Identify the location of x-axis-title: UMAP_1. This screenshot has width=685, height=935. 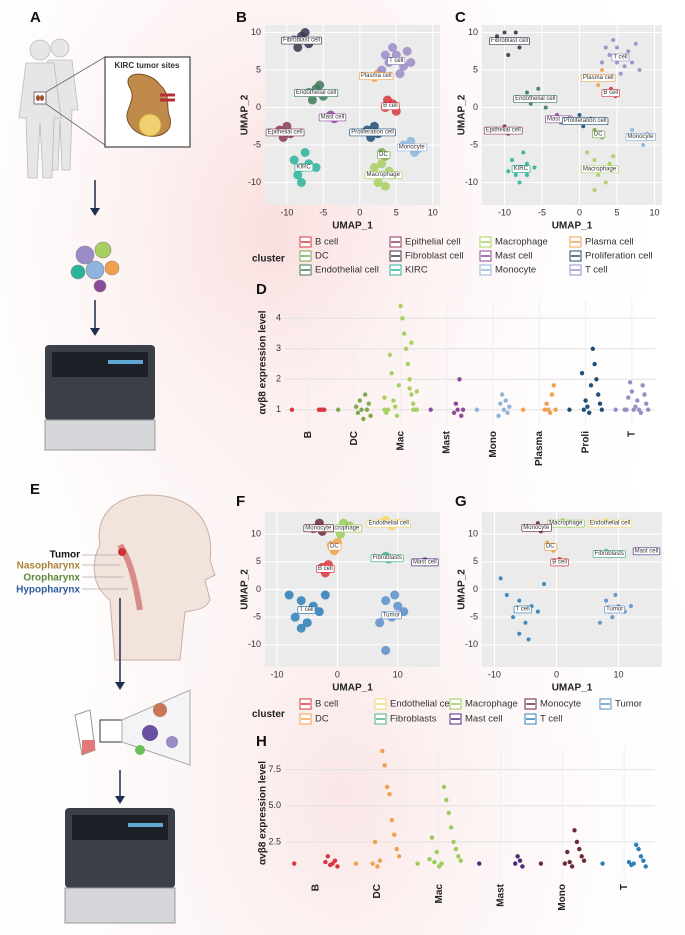
(352, 226).